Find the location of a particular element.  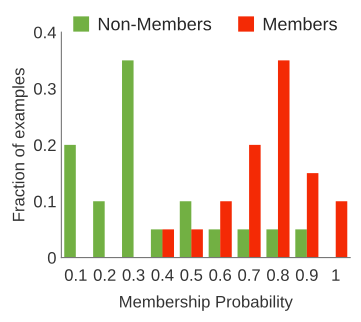

x-tick-label: 0.7 is located at coordinates (249, 275).